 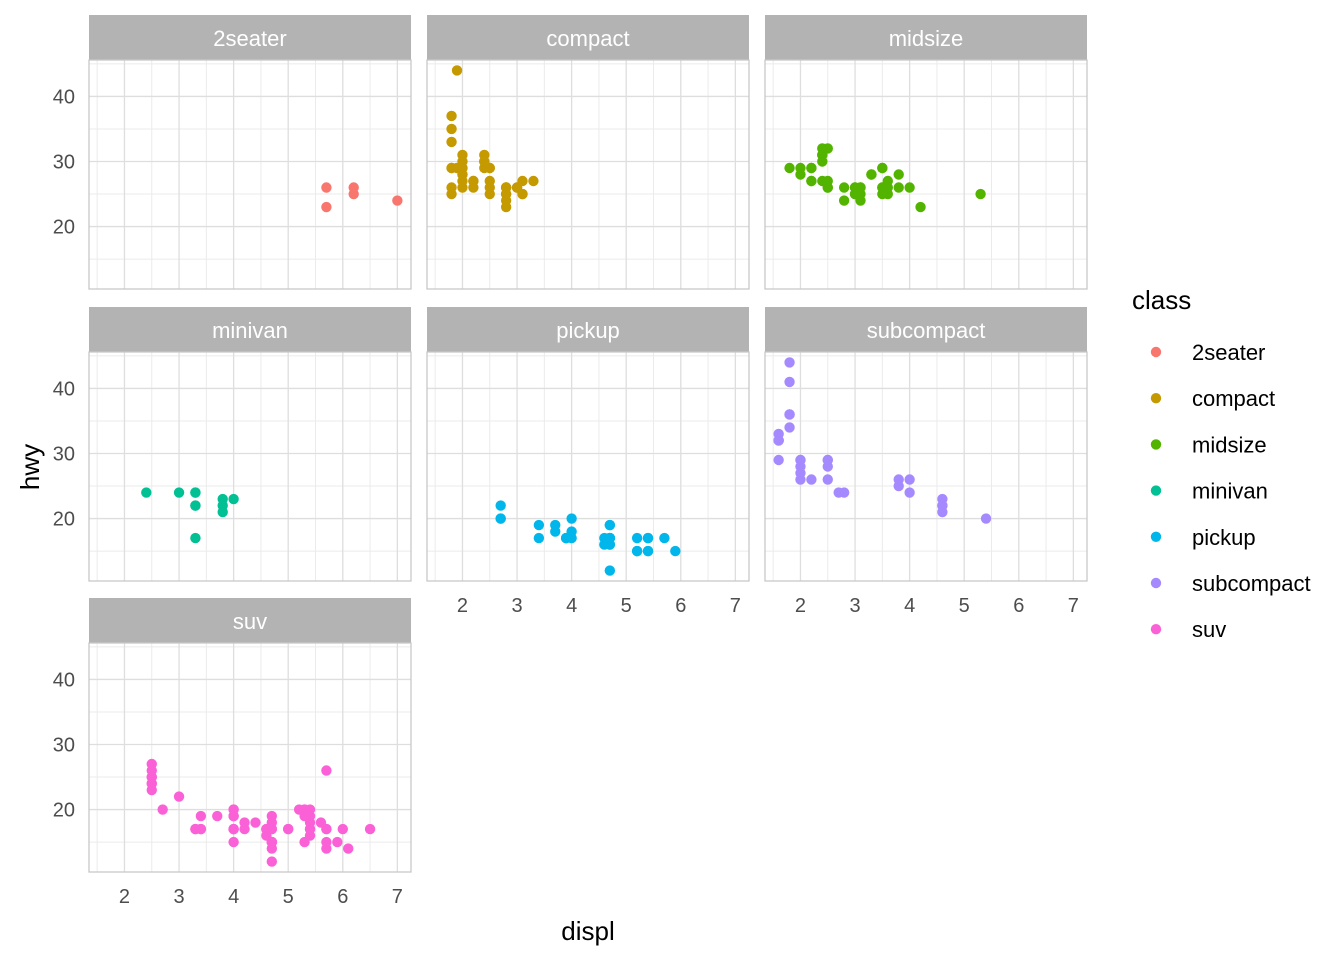 I want to click on legend-label-minivan: minivan, so click(x=1230, y=491).